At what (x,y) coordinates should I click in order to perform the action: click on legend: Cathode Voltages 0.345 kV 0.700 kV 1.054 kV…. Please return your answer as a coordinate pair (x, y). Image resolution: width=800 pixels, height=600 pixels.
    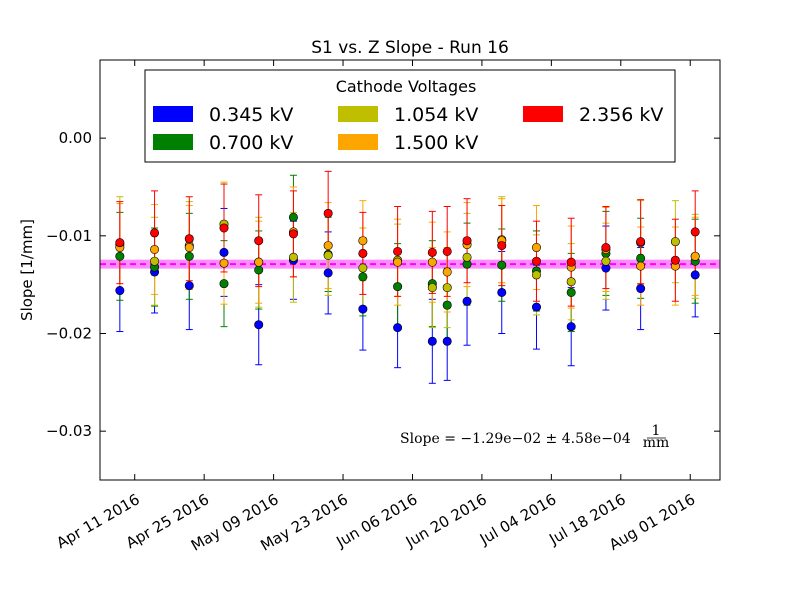
    Looking at the image, I should click on (410, 116).